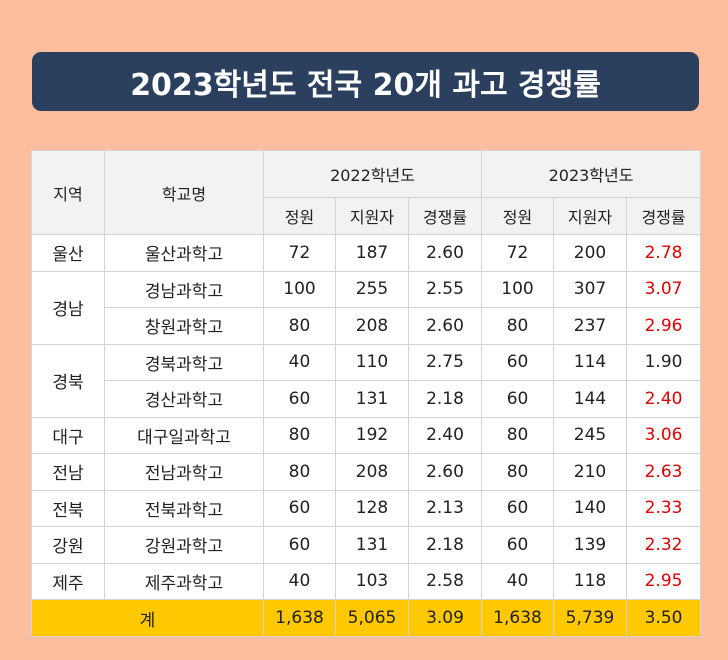  Describe the element at coordinates (590, 545) in the screenshot. I see `applicants-2023-cell: 139` at that location.